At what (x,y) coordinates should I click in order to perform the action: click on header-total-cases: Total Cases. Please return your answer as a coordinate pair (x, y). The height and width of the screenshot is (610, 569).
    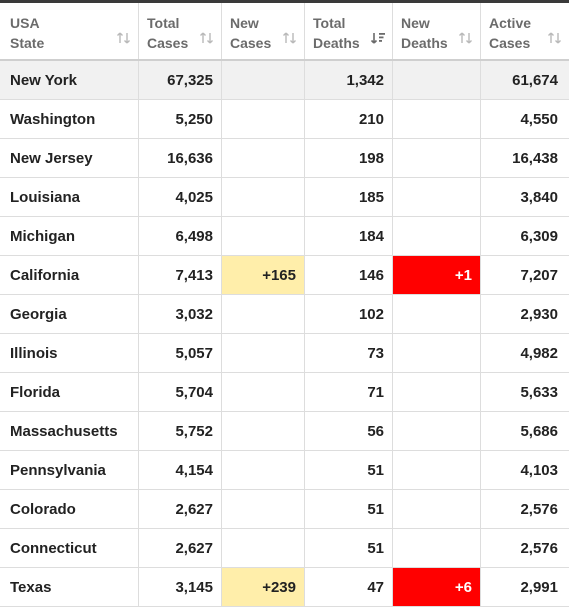
    Looking at the image, I should click on (180, 31).